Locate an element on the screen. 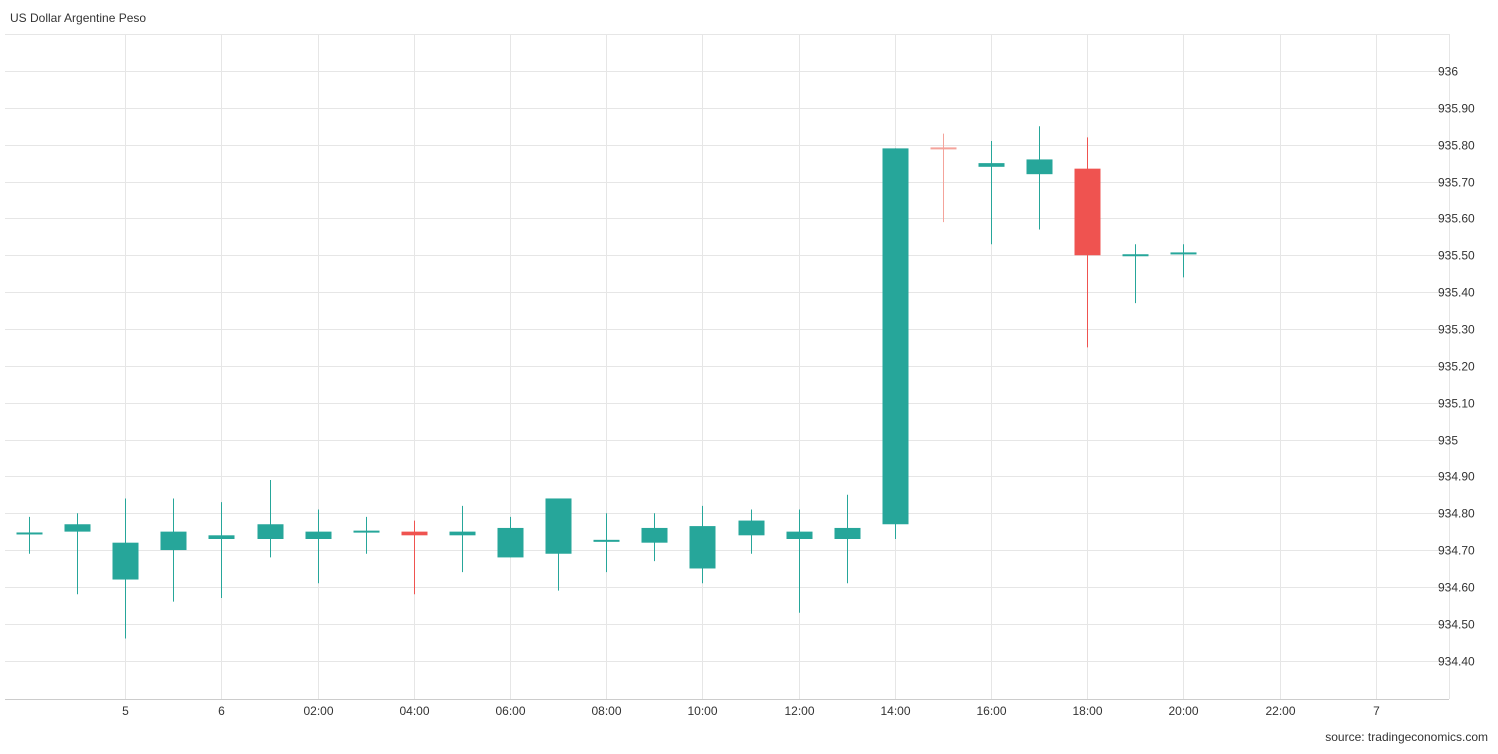  y-tick-label: 934.70 is located at coordinates (1456, 551).